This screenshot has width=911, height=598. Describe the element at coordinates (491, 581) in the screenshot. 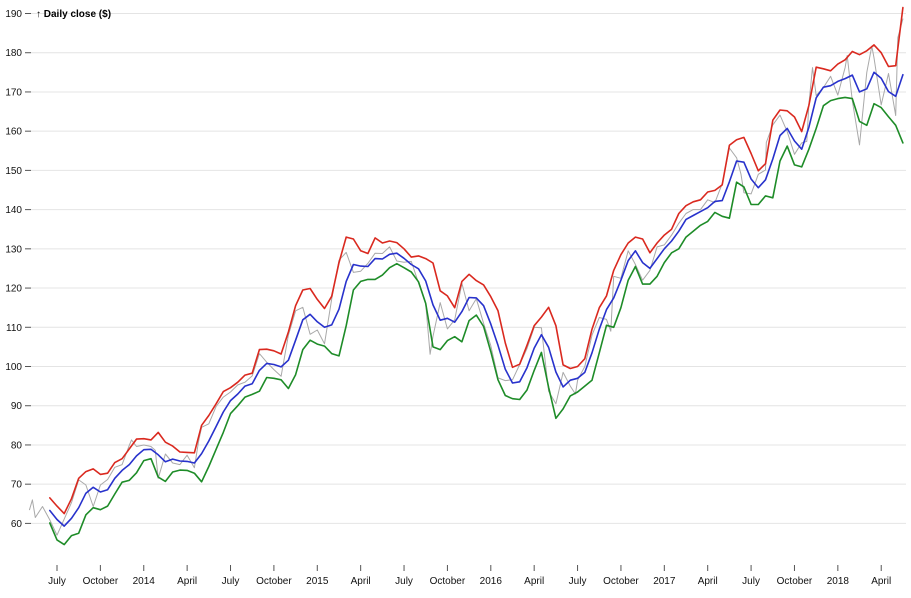

I see `x-tick-label: 2016` at that location.